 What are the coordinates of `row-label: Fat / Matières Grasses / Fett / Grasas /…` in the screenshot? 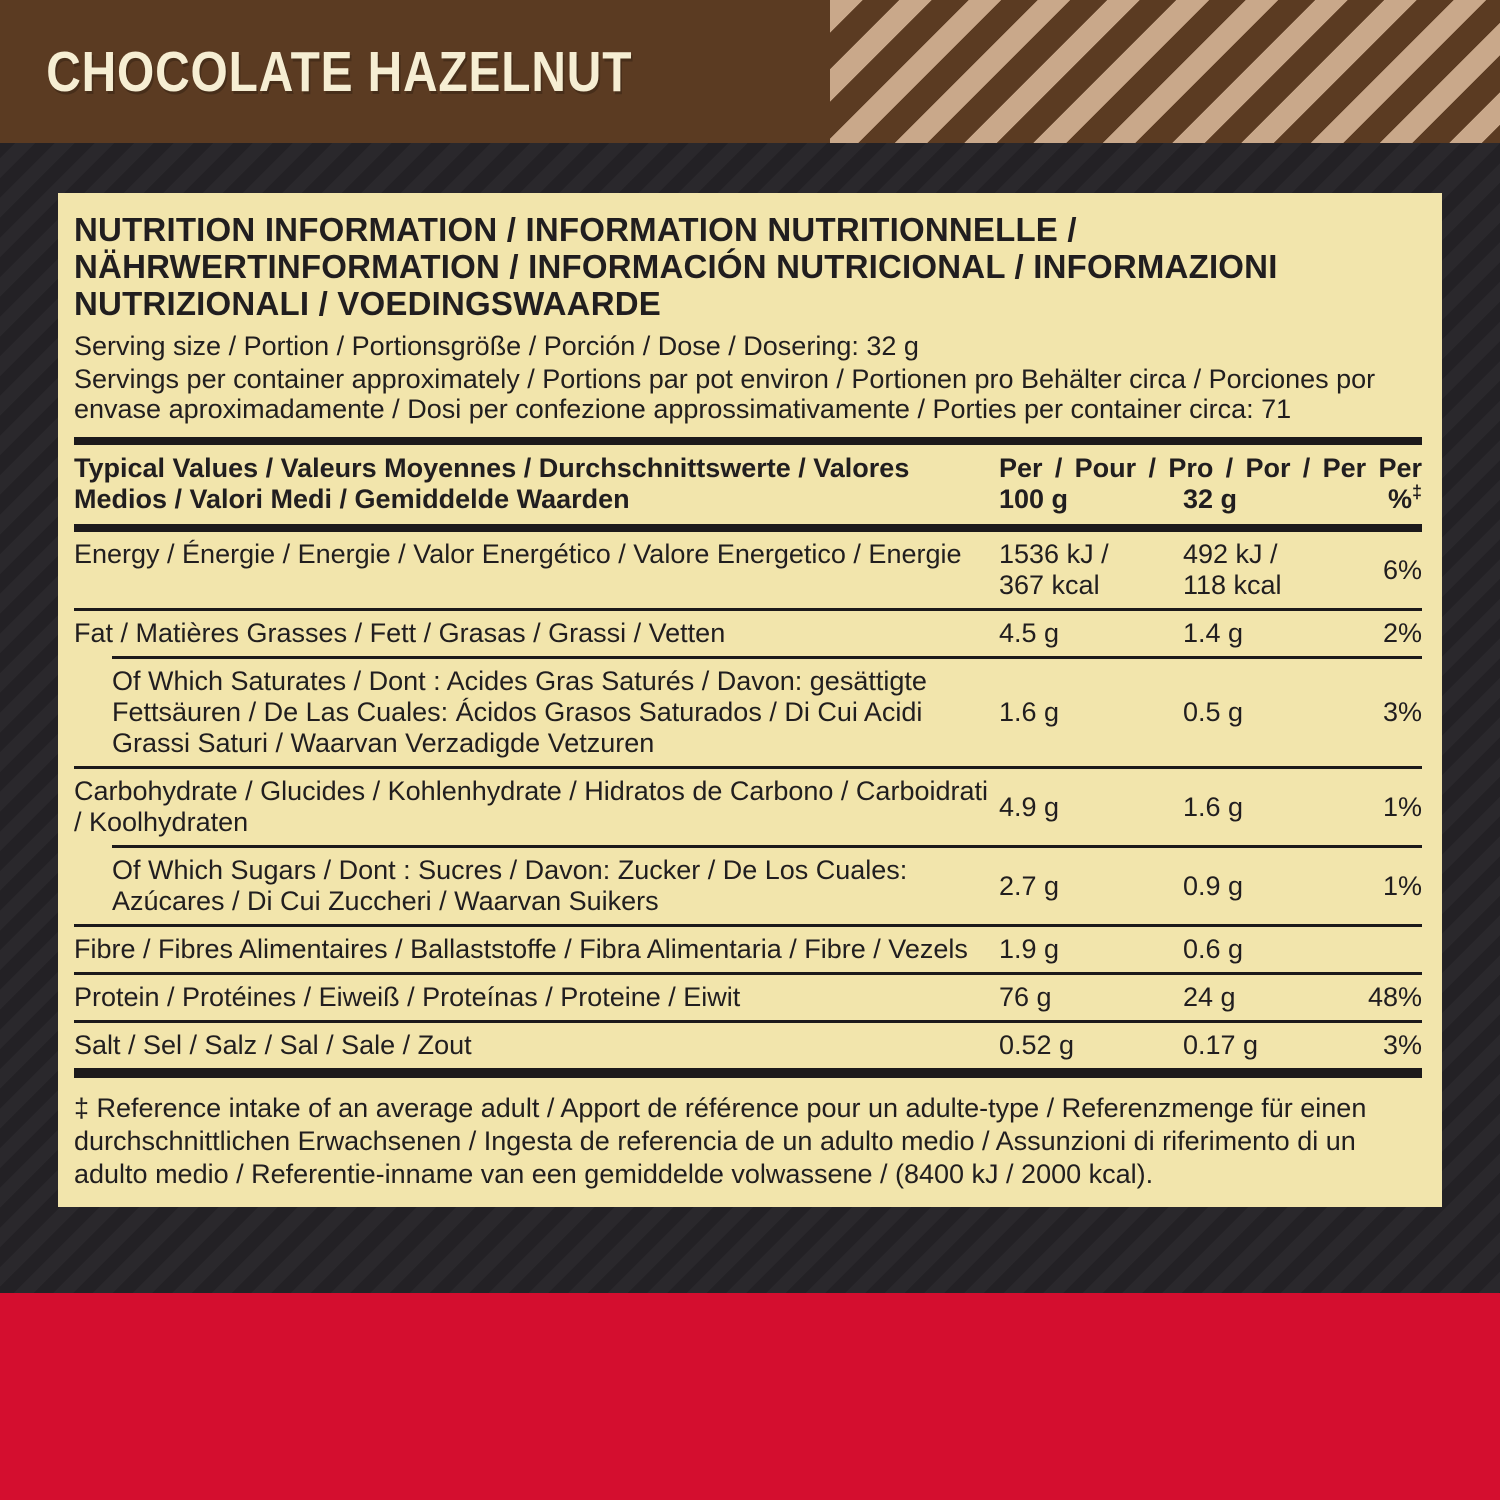 It's located at (400, 633).